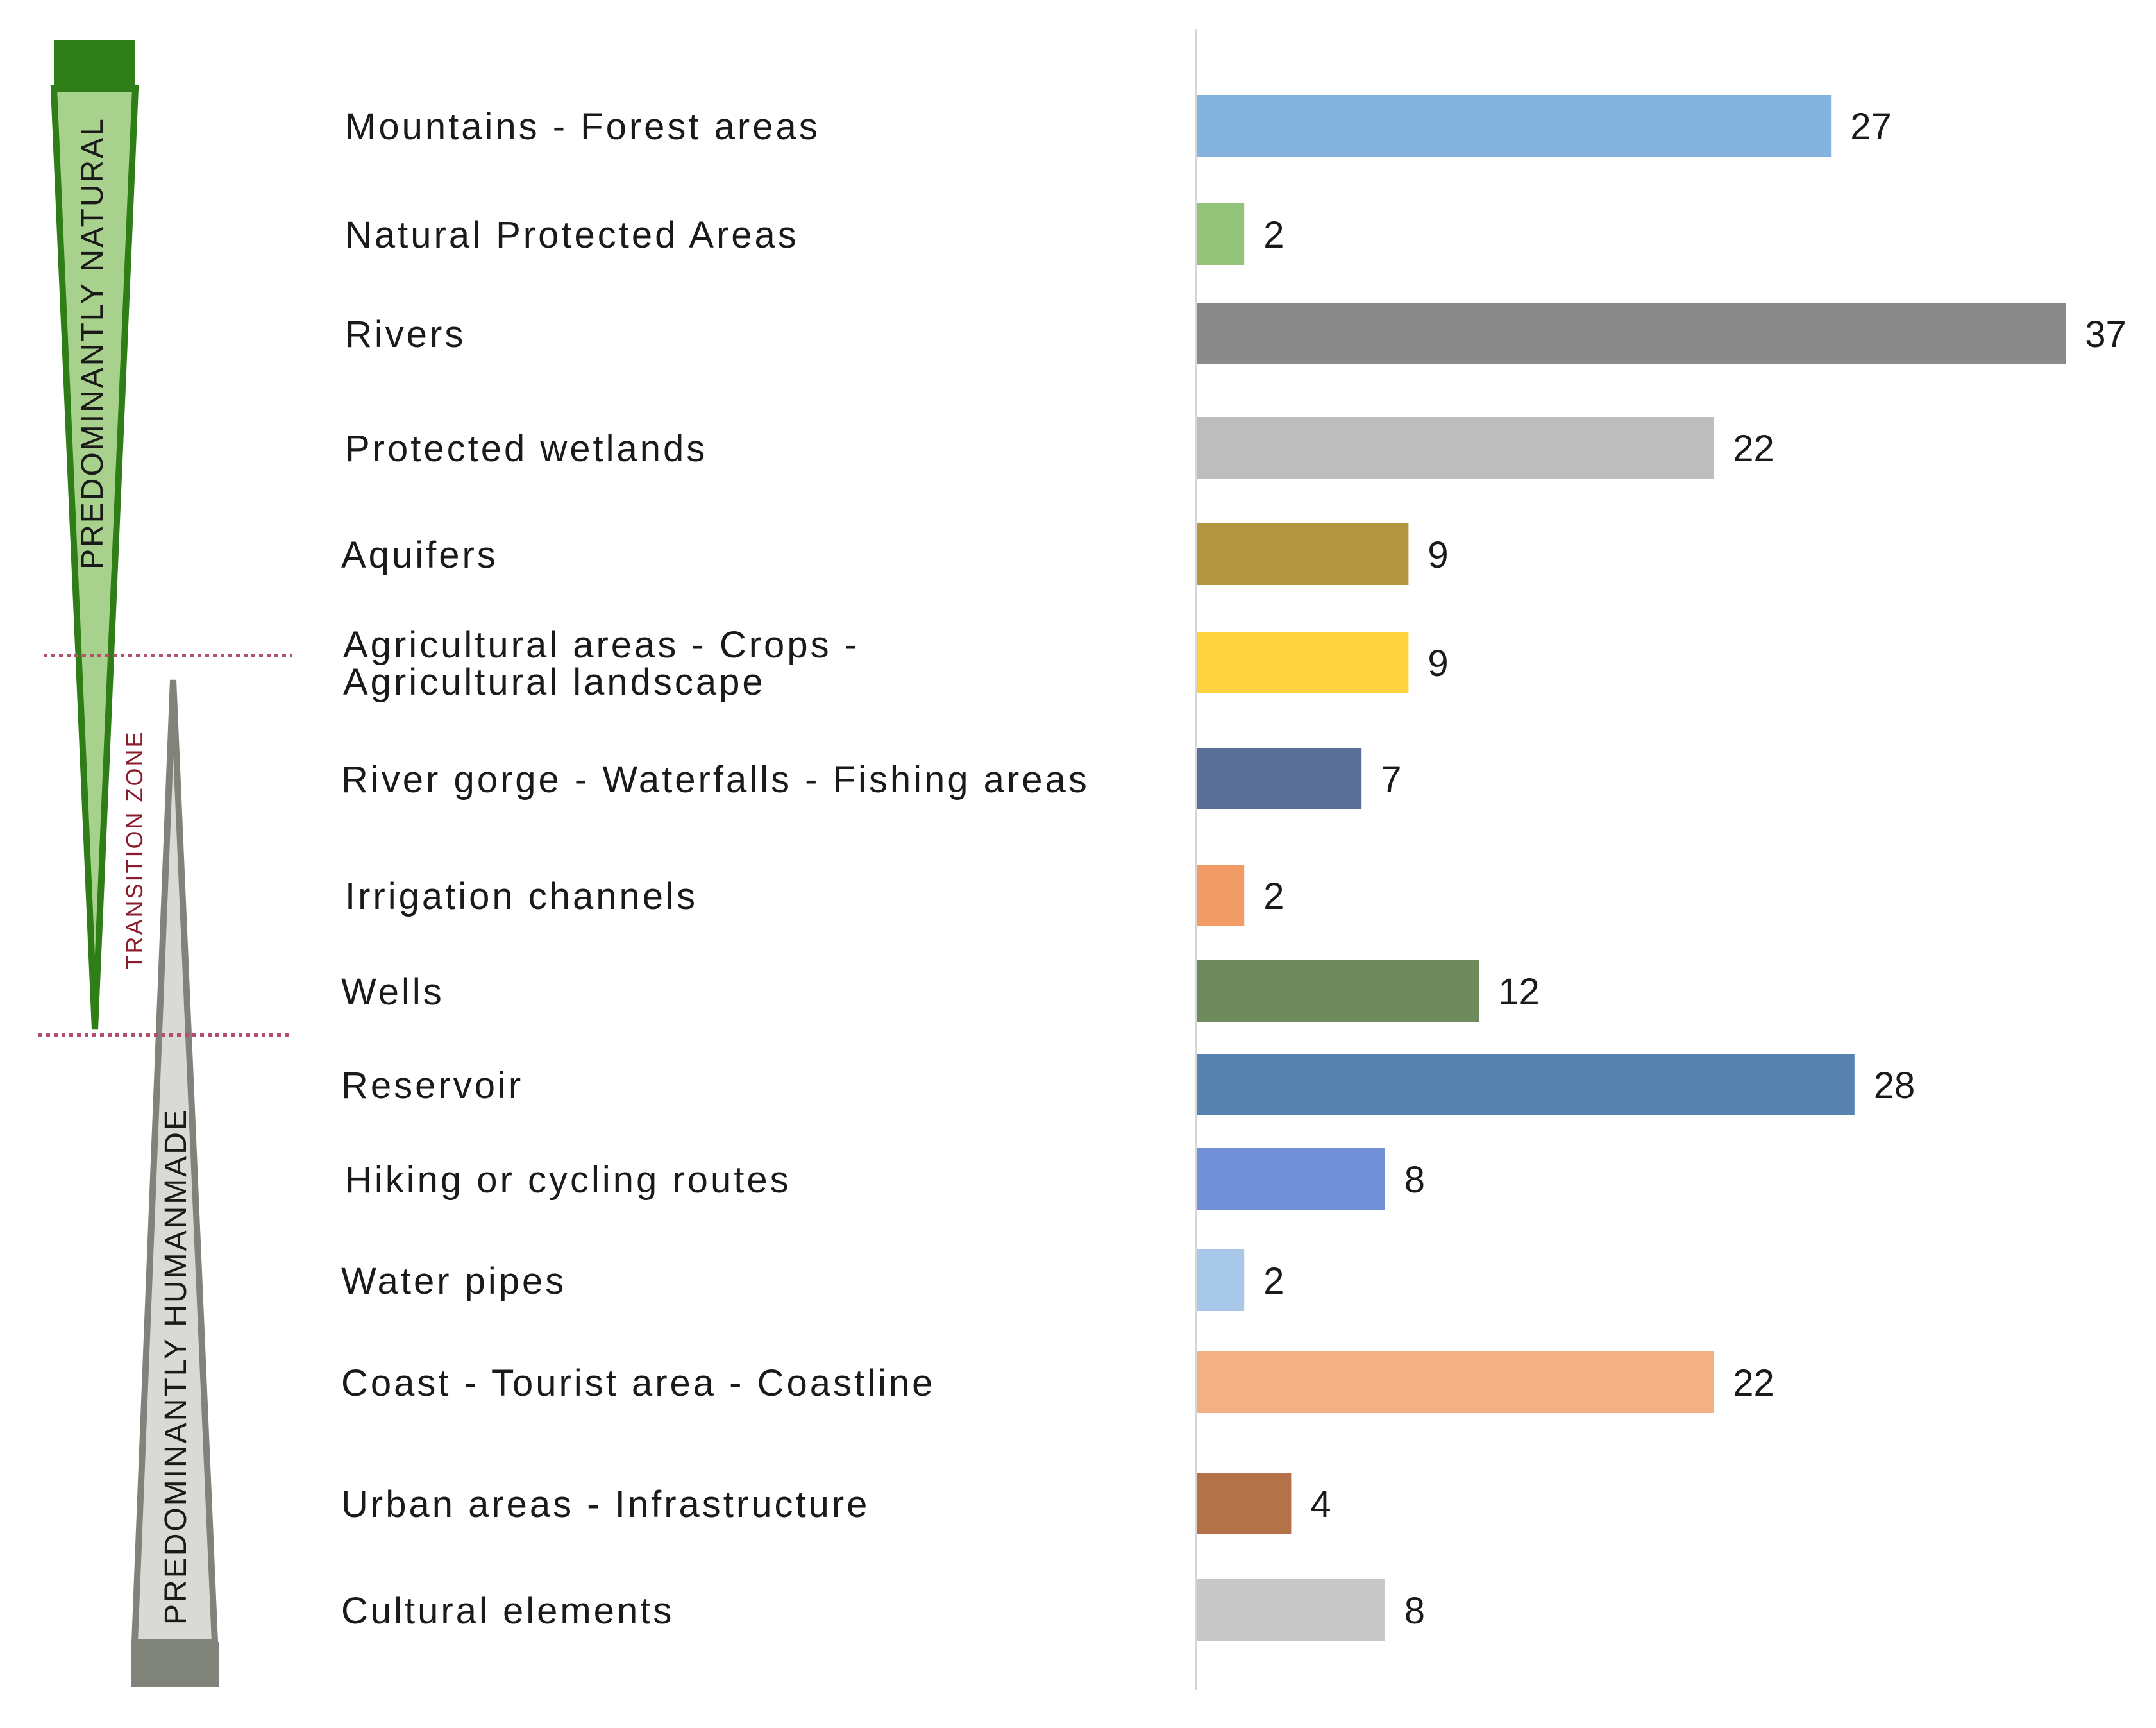  I want to click on natural-wedge, so click(94, 557).